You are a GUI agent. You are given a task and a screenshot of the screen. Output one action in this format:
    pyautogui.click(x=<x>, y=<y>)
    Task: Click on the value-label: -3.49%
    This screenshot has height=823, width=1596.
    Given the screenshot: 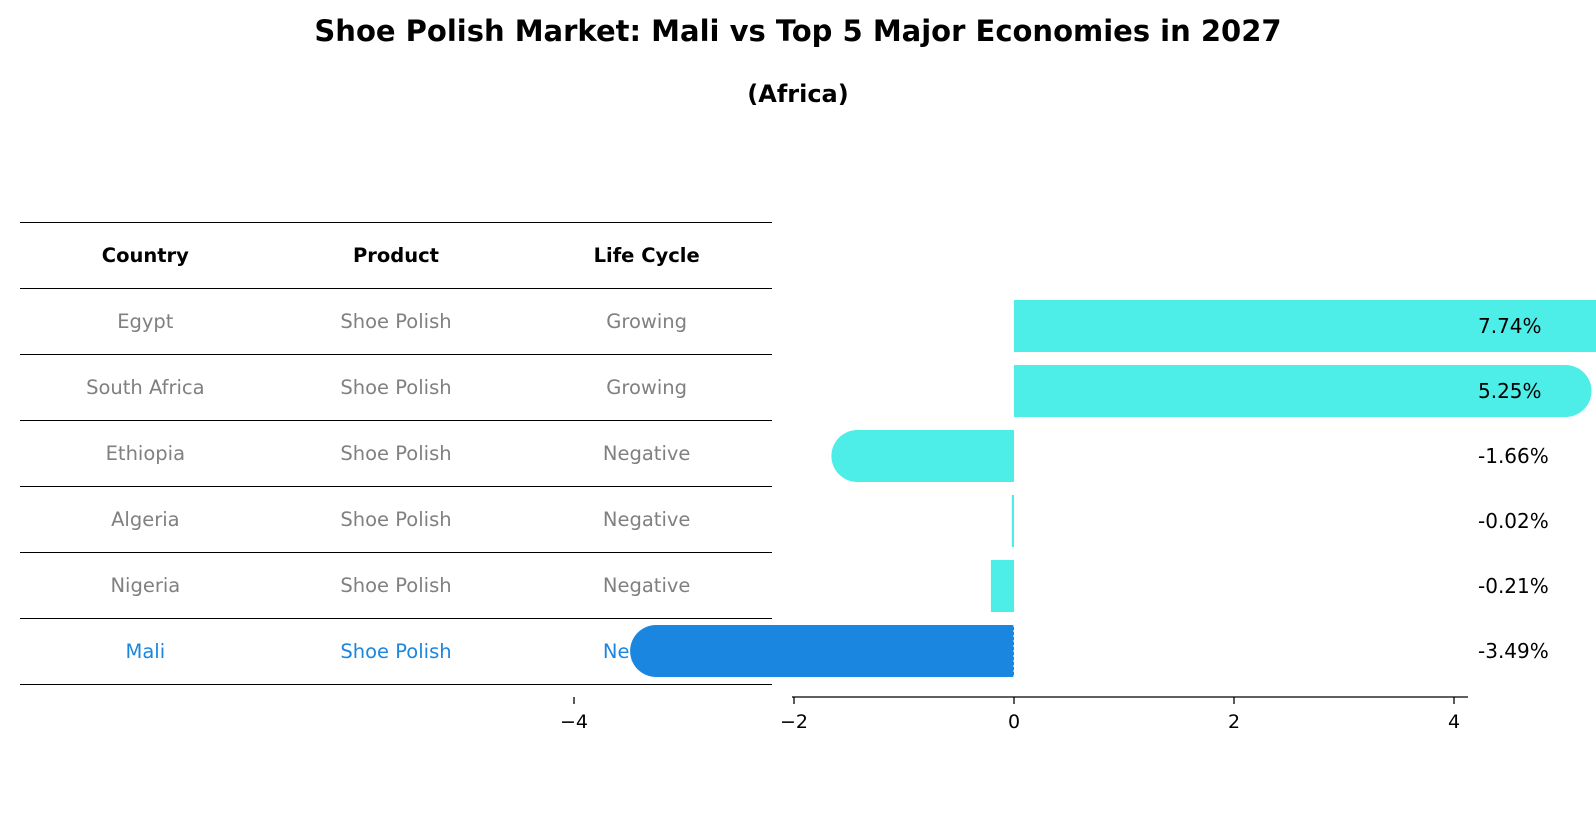 What is the action you would take?
    pyautogui.click(x=1513, y=651)
    